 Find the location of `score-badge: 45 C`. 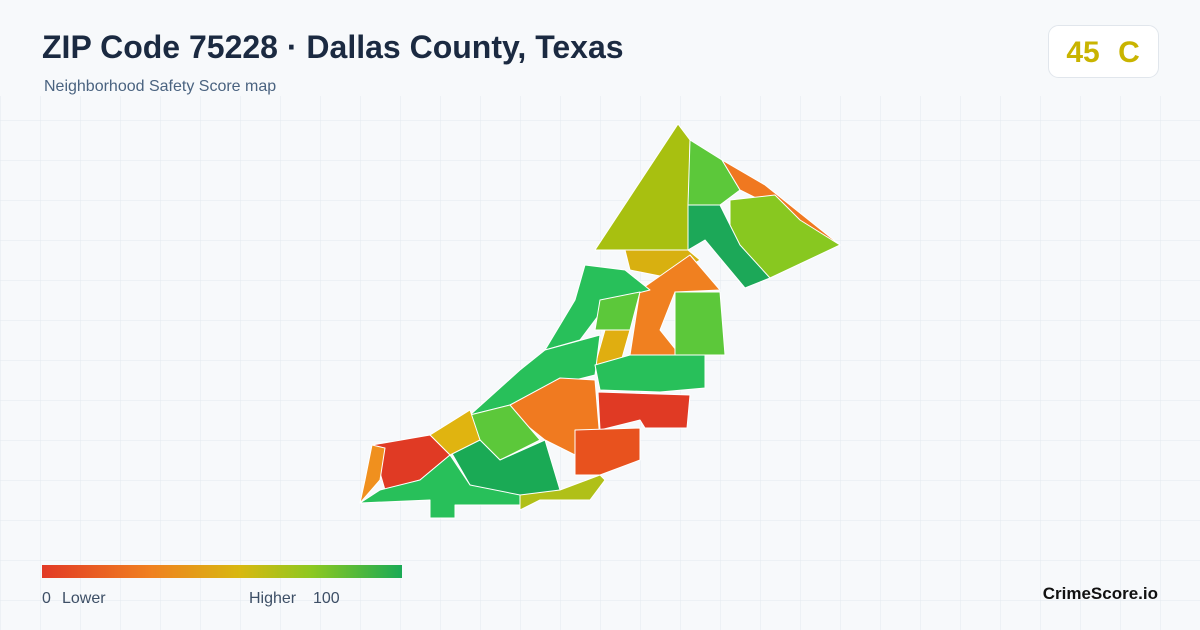

score-badge: 45 C is located at coordinates (1103, 51).